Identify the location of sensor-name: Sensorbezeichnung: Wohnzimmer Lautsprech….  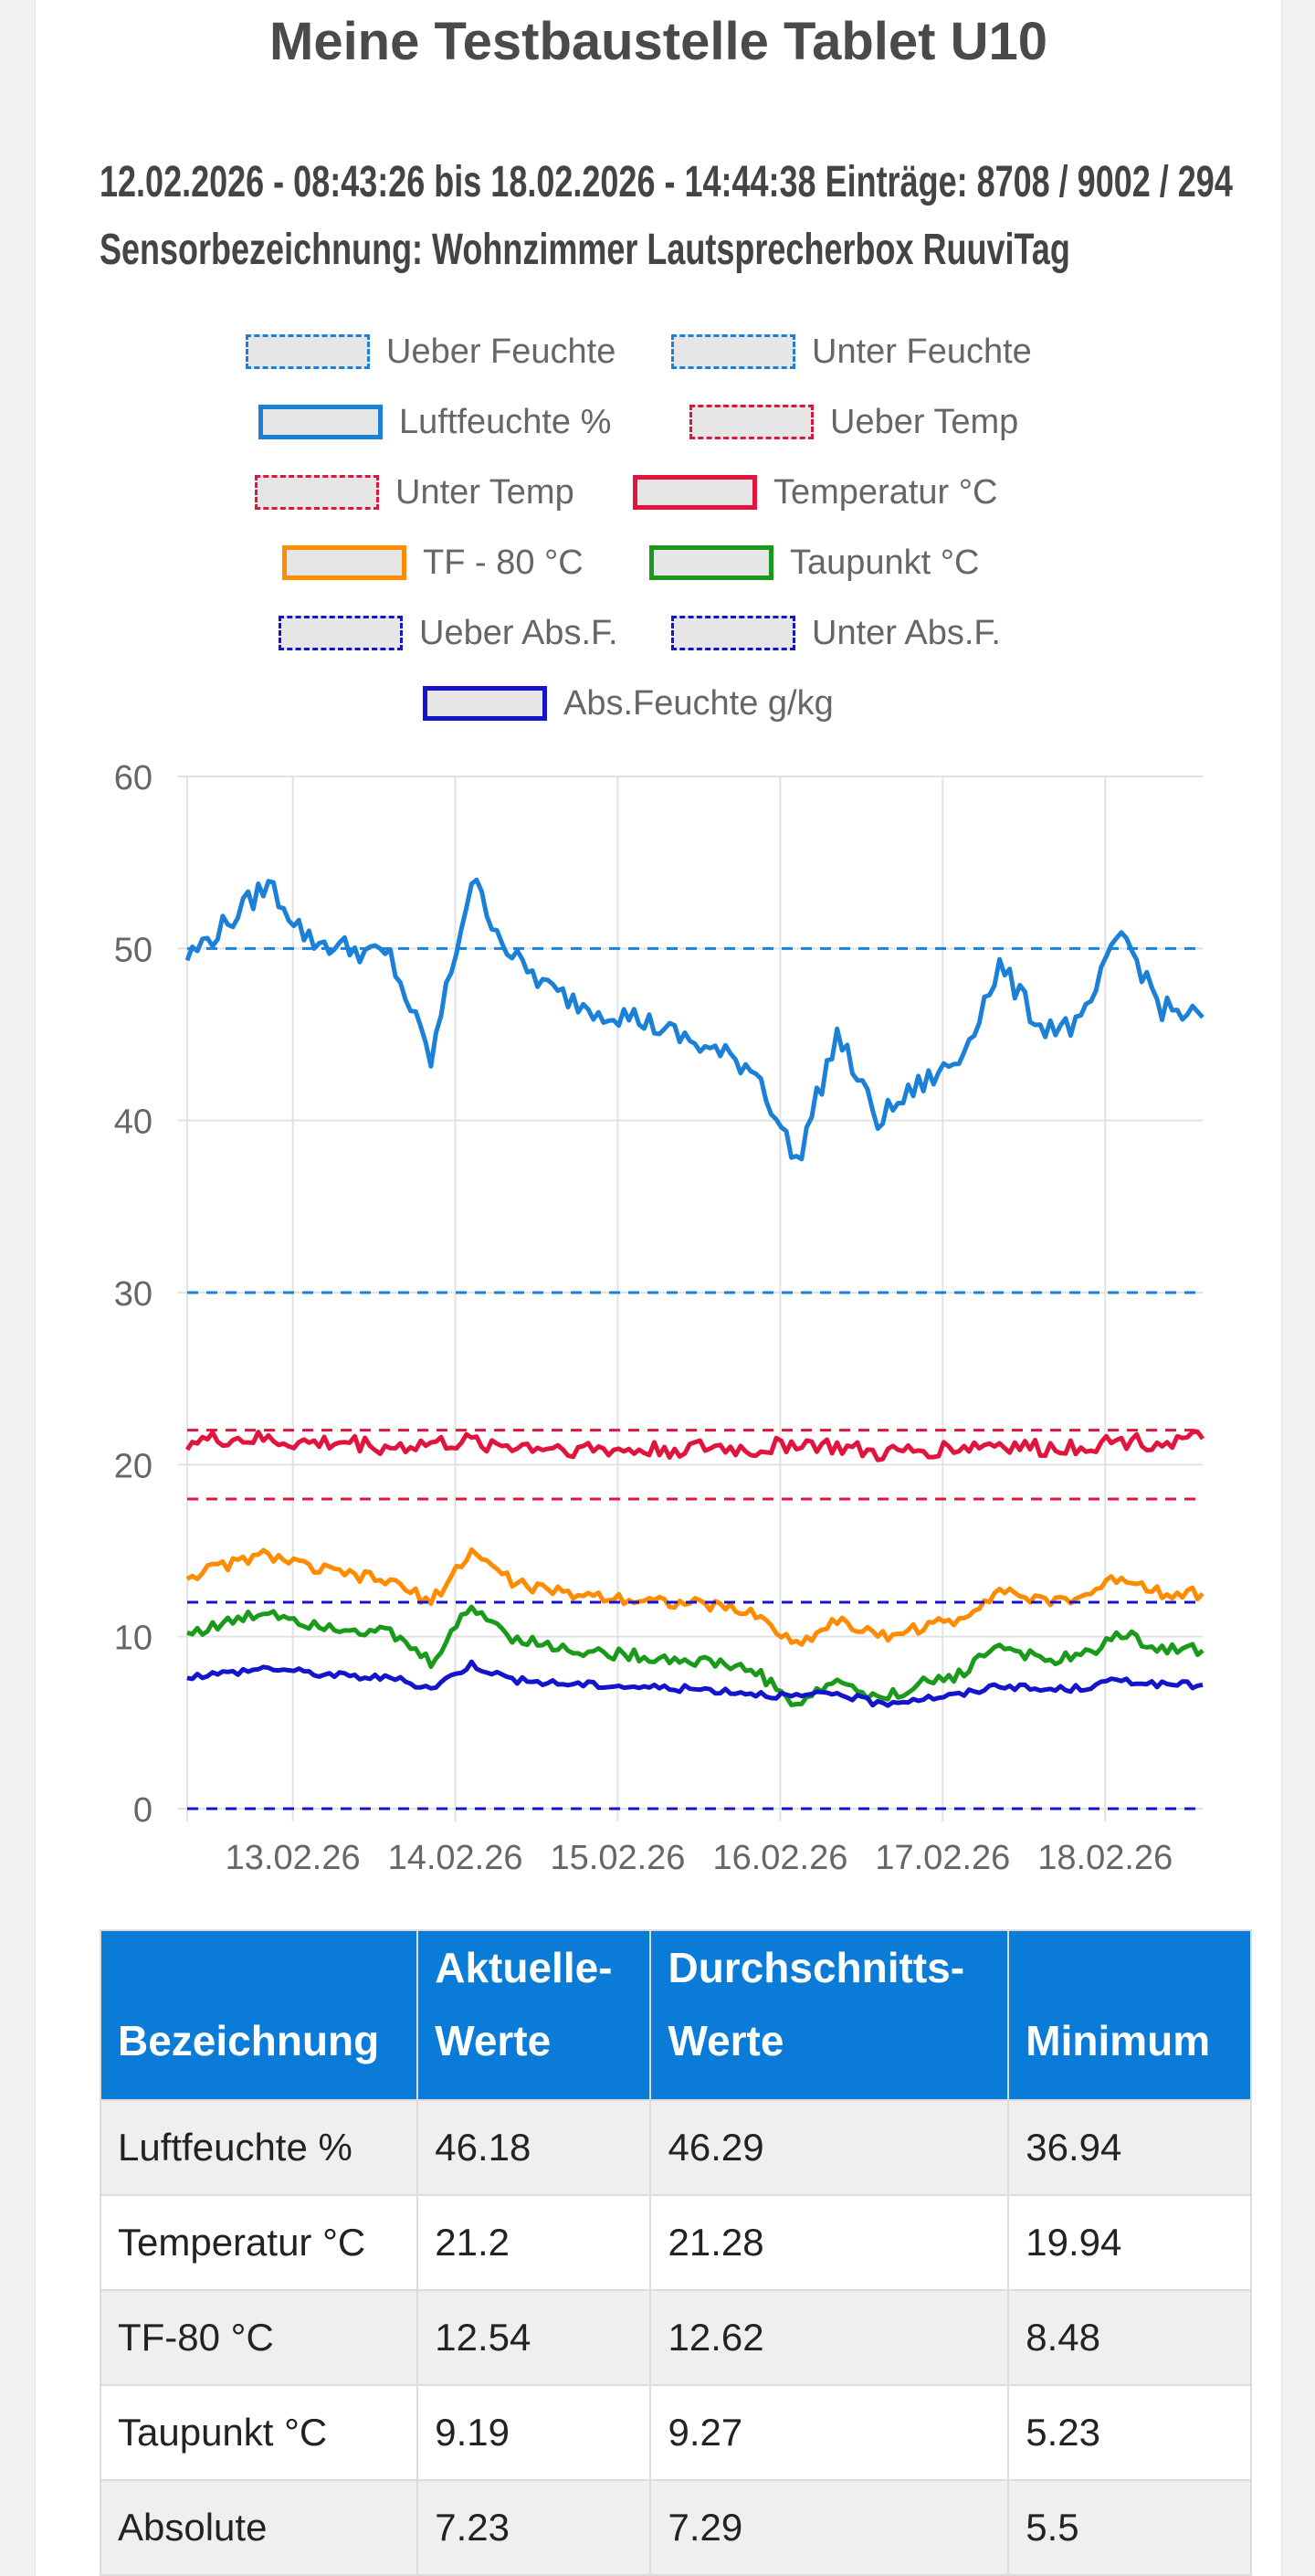
(585, 250).